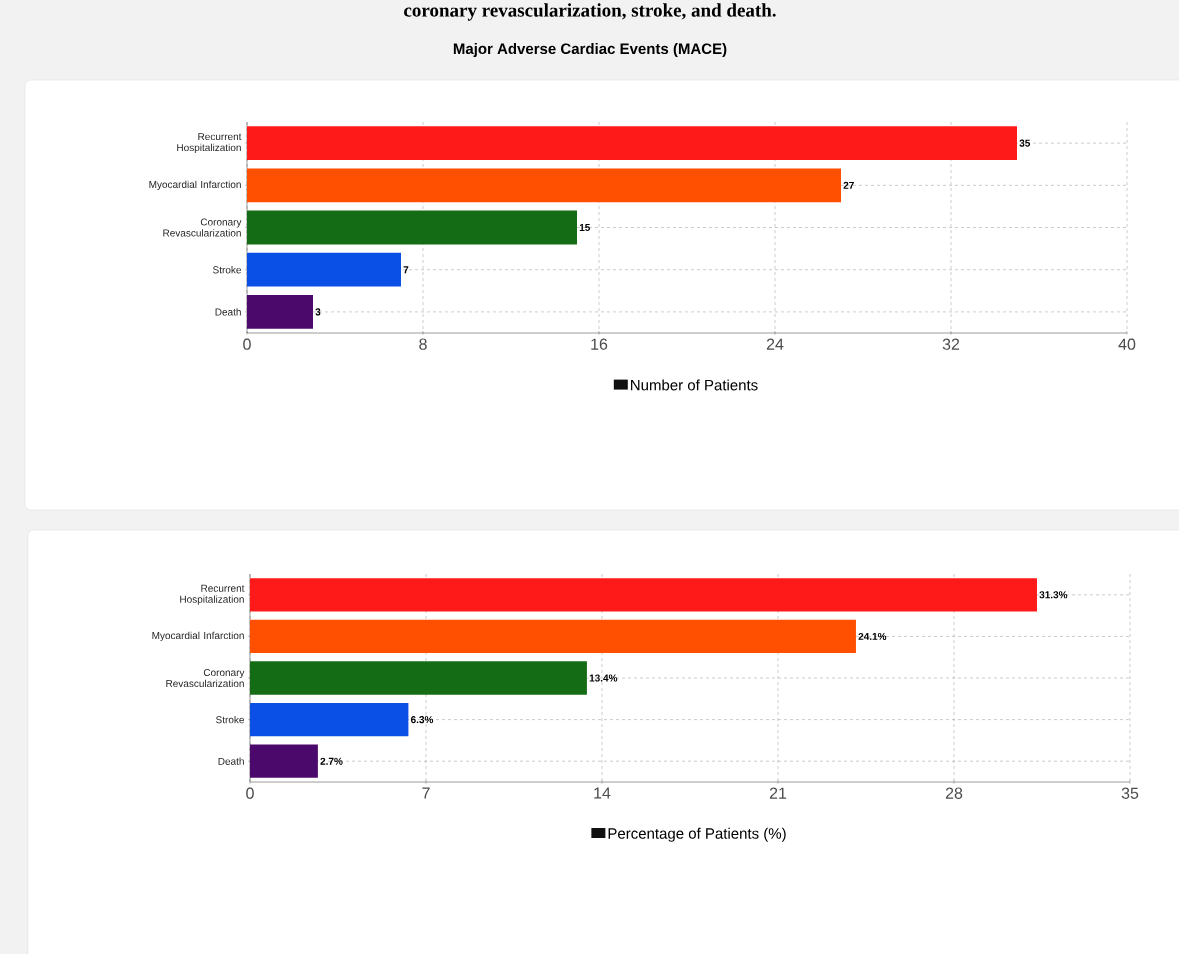 The image size is (1179, 954). Describe the element at coordinates (422, 720) in the screenshot. I see `data-label: 6.3%` at that location.